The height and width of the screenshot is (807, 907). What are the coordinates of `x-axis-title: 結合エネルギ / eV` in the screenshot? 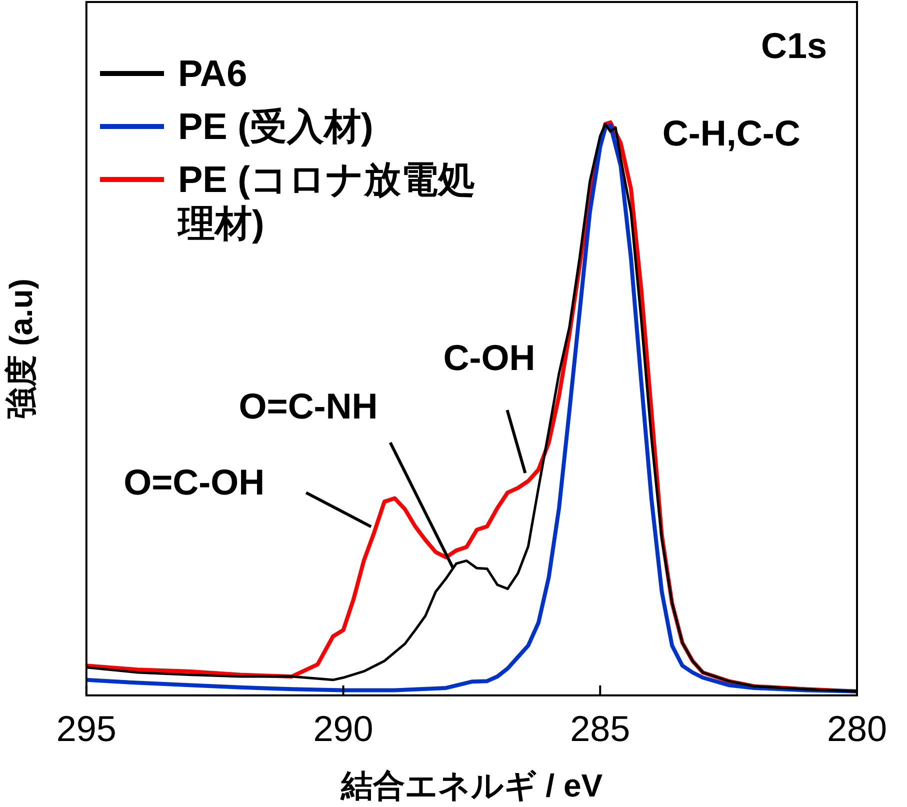 It's located at (472, 786).